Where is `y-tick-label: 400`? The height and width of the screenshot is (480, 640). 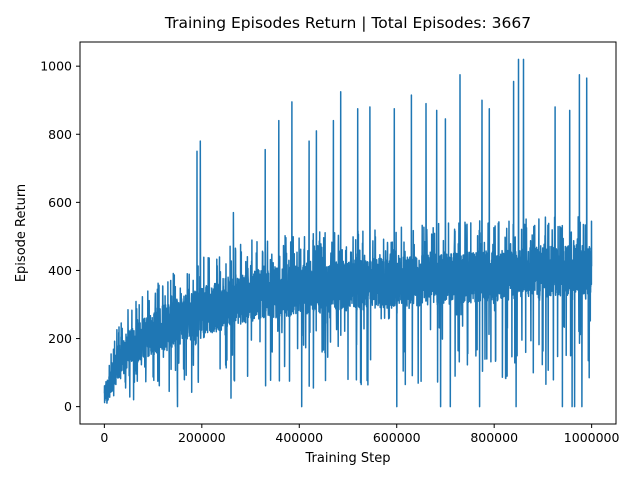
y-tick-label: 400 is located at coordinates (60, 270).